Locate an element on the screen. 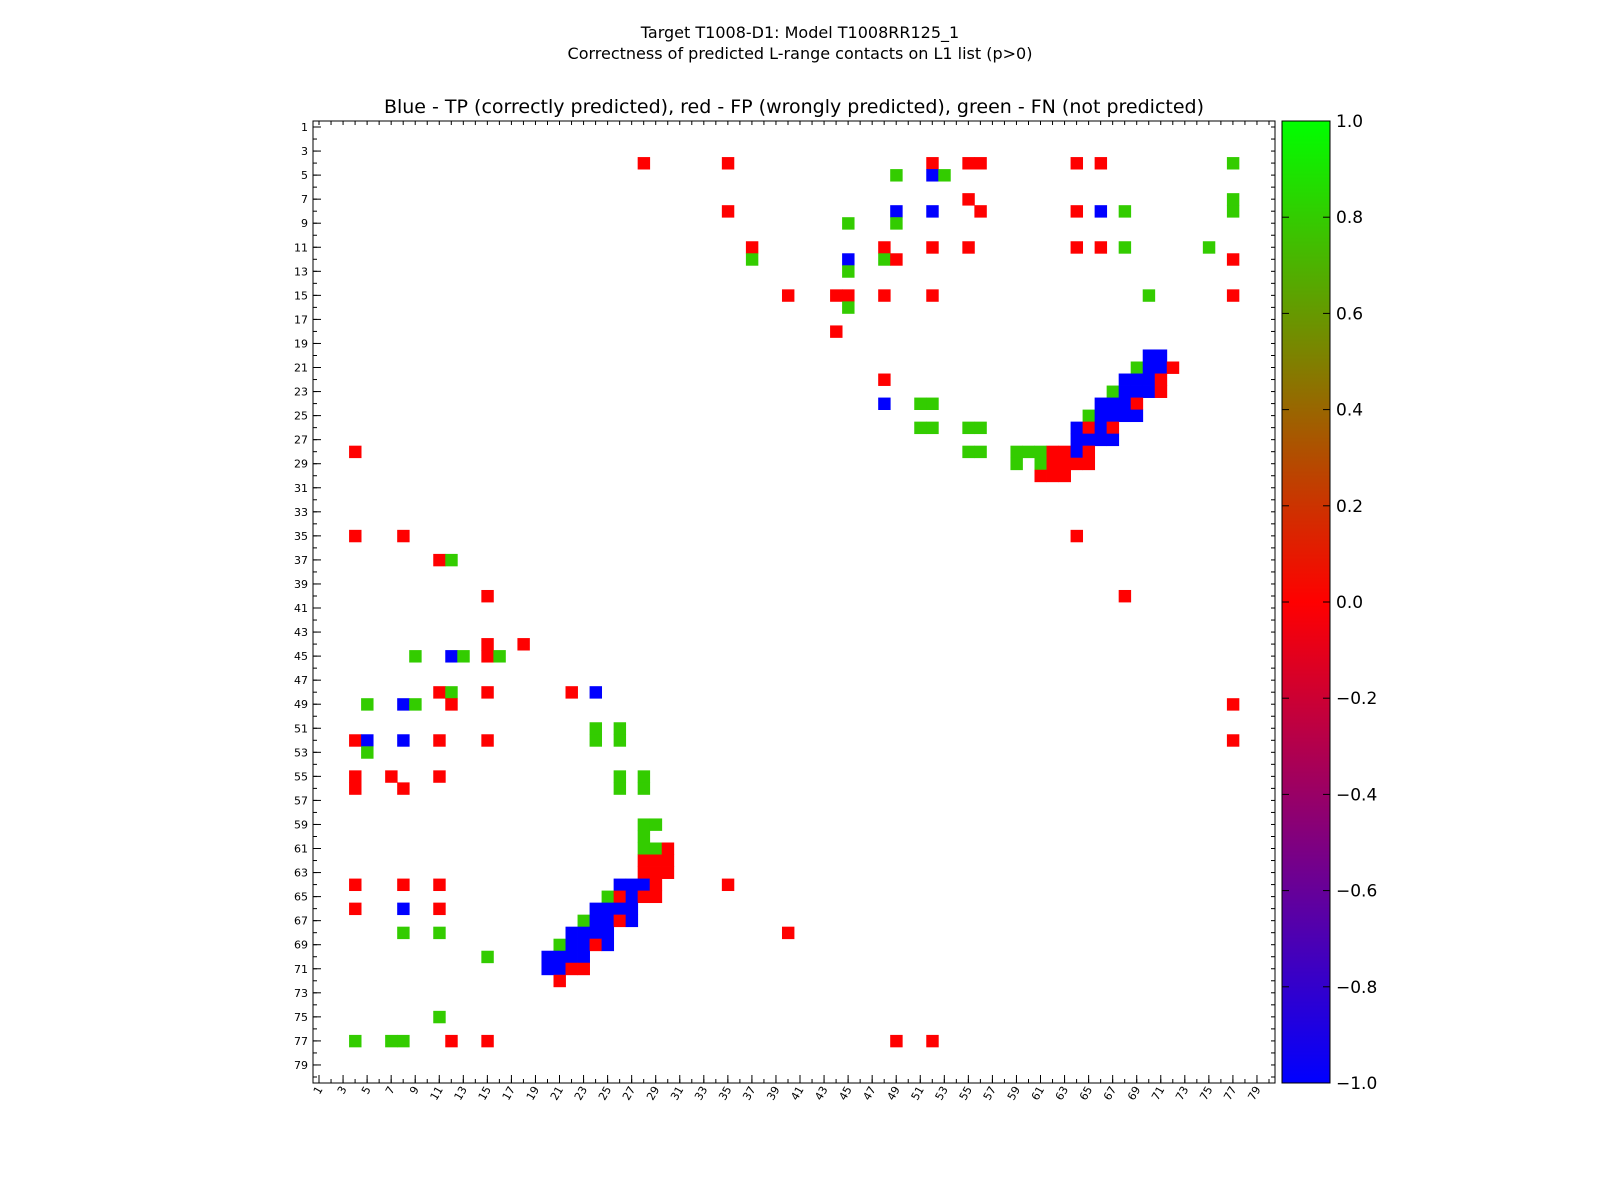 This screenshot has height=1200, width=1600. y-tick-label: 35 is located at coordinates (301, 536).